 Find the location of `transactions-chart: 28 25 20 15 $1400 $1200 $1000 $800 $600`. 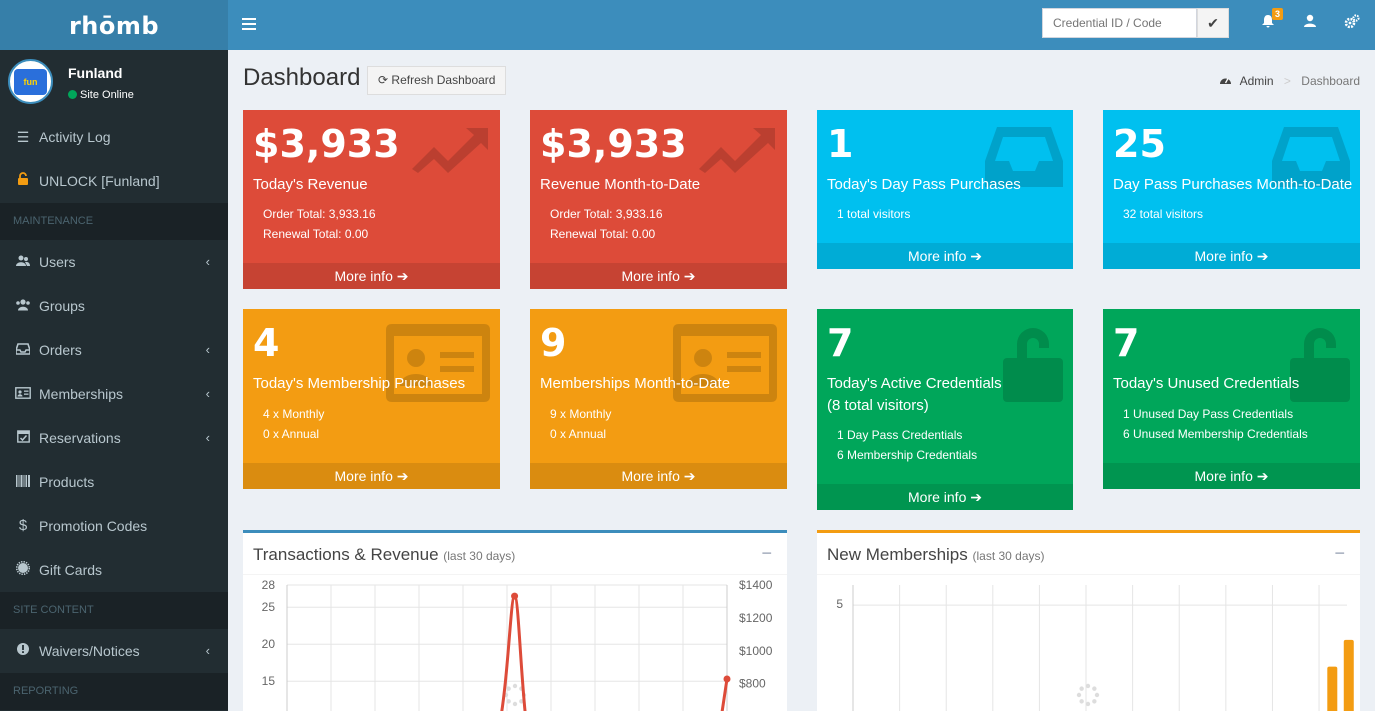

transactions-chart: 28 25 20 15 $1400 $1200 $1000 $800 $600 is located at coordinates (517, 644).